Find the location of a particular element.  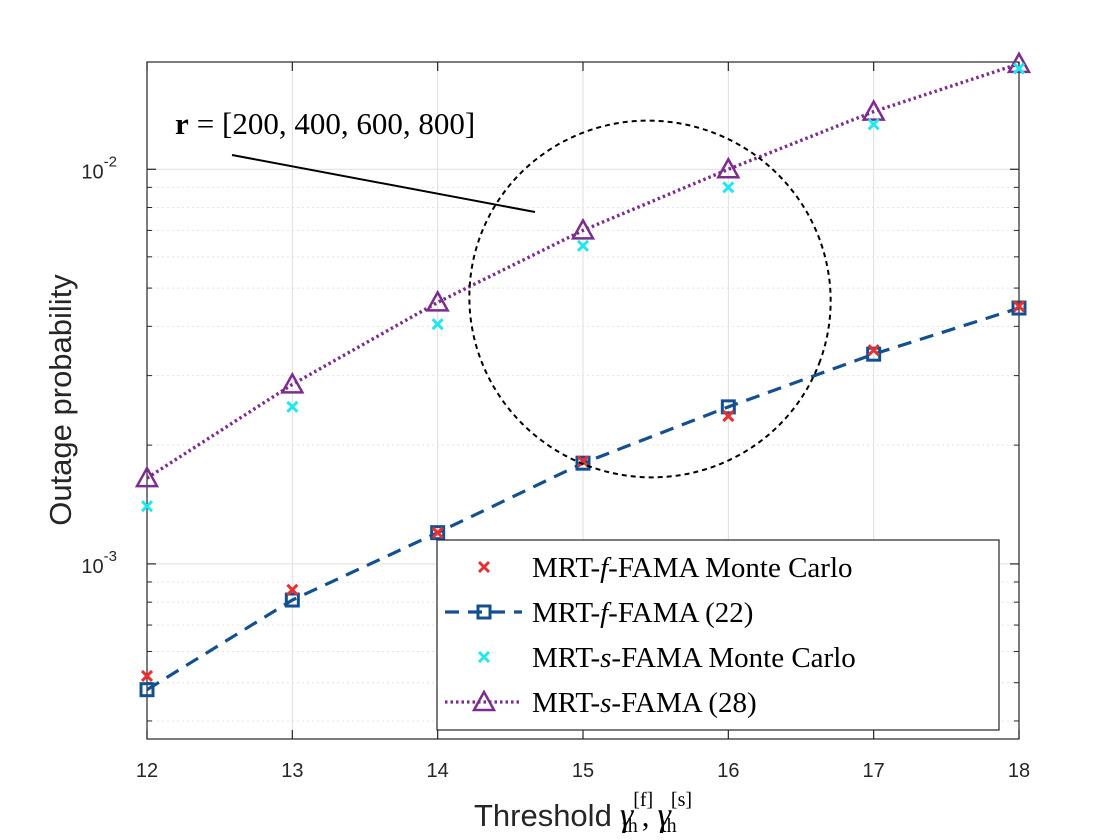

gamma-f-subscript: th is located at coordinates (630, 826).